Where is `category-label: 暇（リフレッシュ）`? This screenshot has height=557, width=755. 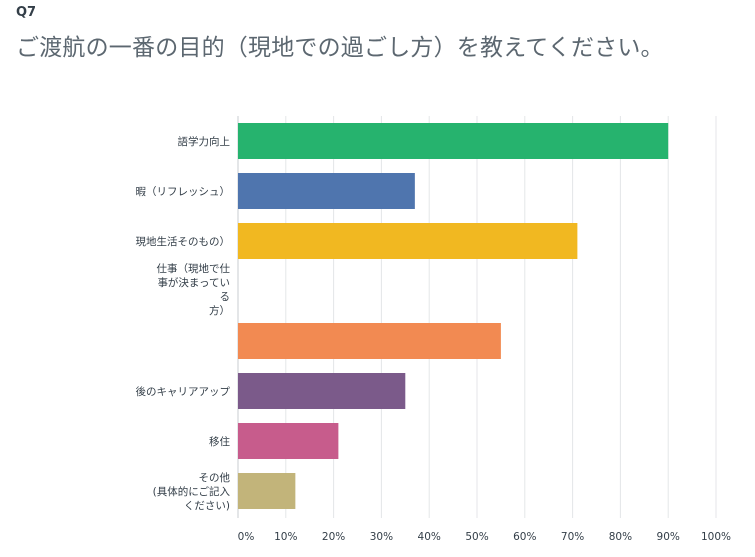 category-label: 暇（リフレッシュ） is located at coordinates (183, 192).